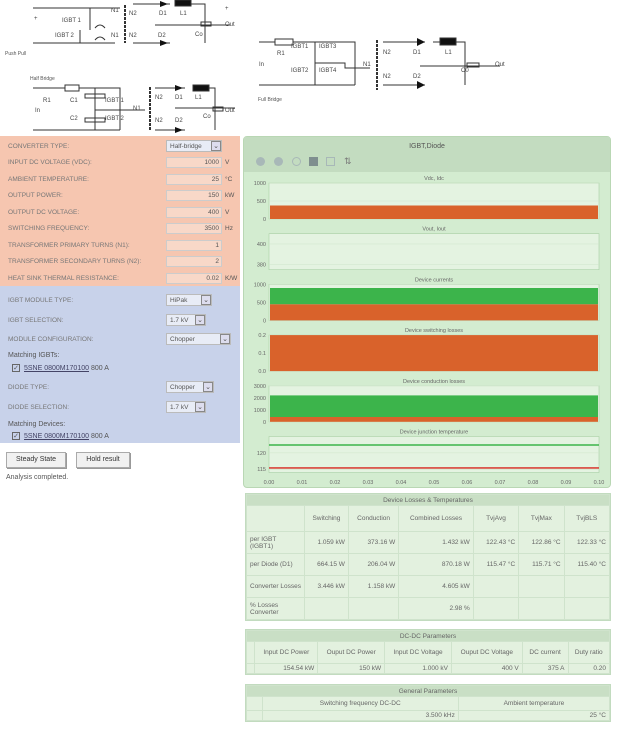  What do you see at coordinates (418, 652) in the screenshot?
I see `column-header: Input DC Voltage` at bounding box center [418, 652].